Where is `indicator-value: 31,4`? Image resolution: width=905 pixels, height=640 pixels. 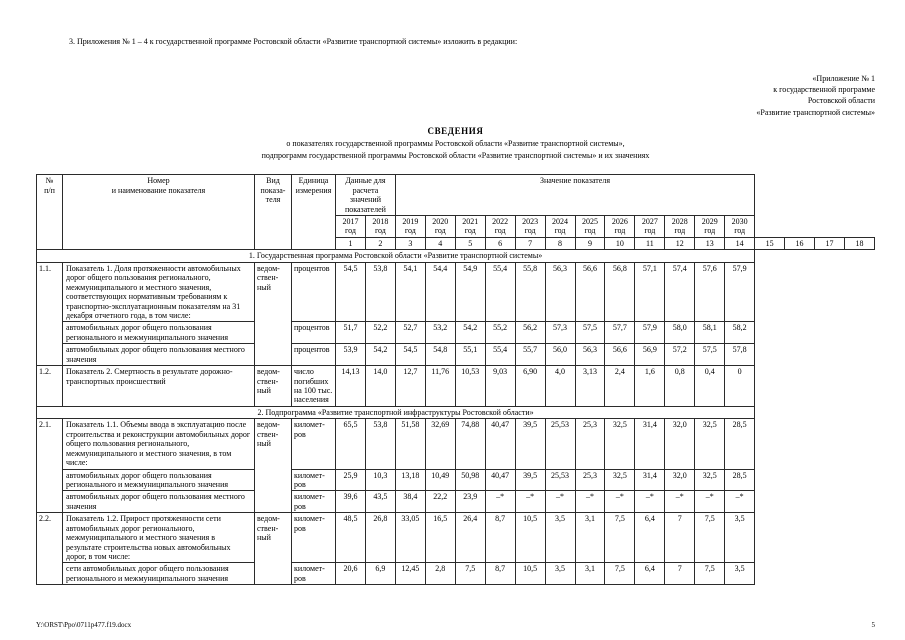
indicator-value: 31,4 is located at coordinates (650, 444).